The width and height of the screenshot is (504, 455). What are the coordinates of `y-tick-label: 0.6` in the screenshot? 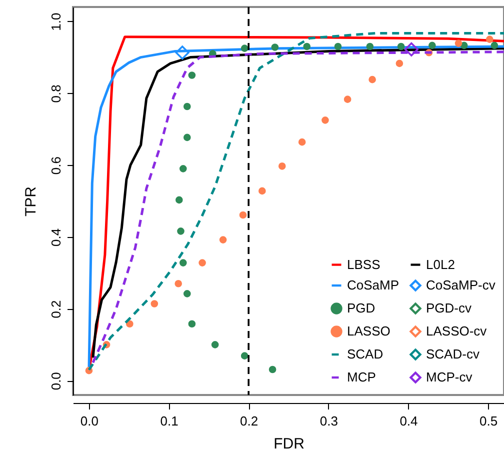 It's located at (56, 165).